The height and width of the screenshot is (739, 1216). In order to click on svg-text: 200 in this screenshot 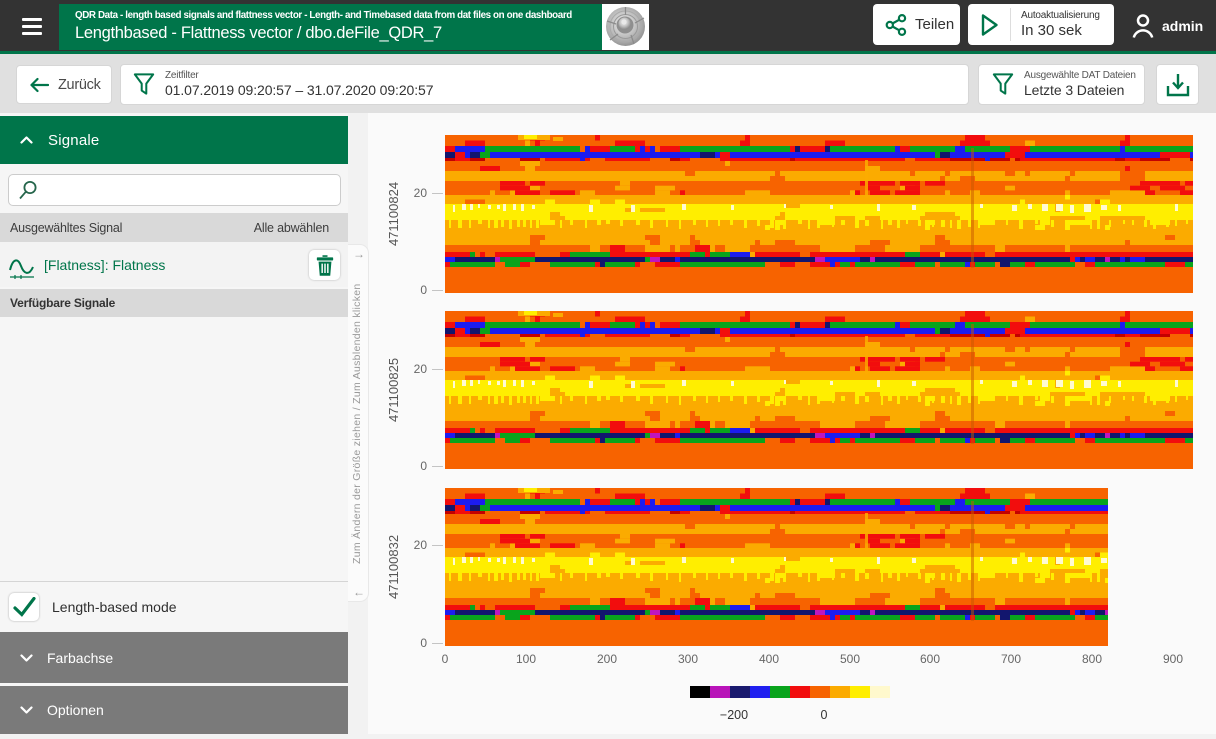, I will do `click(607, 659)`.